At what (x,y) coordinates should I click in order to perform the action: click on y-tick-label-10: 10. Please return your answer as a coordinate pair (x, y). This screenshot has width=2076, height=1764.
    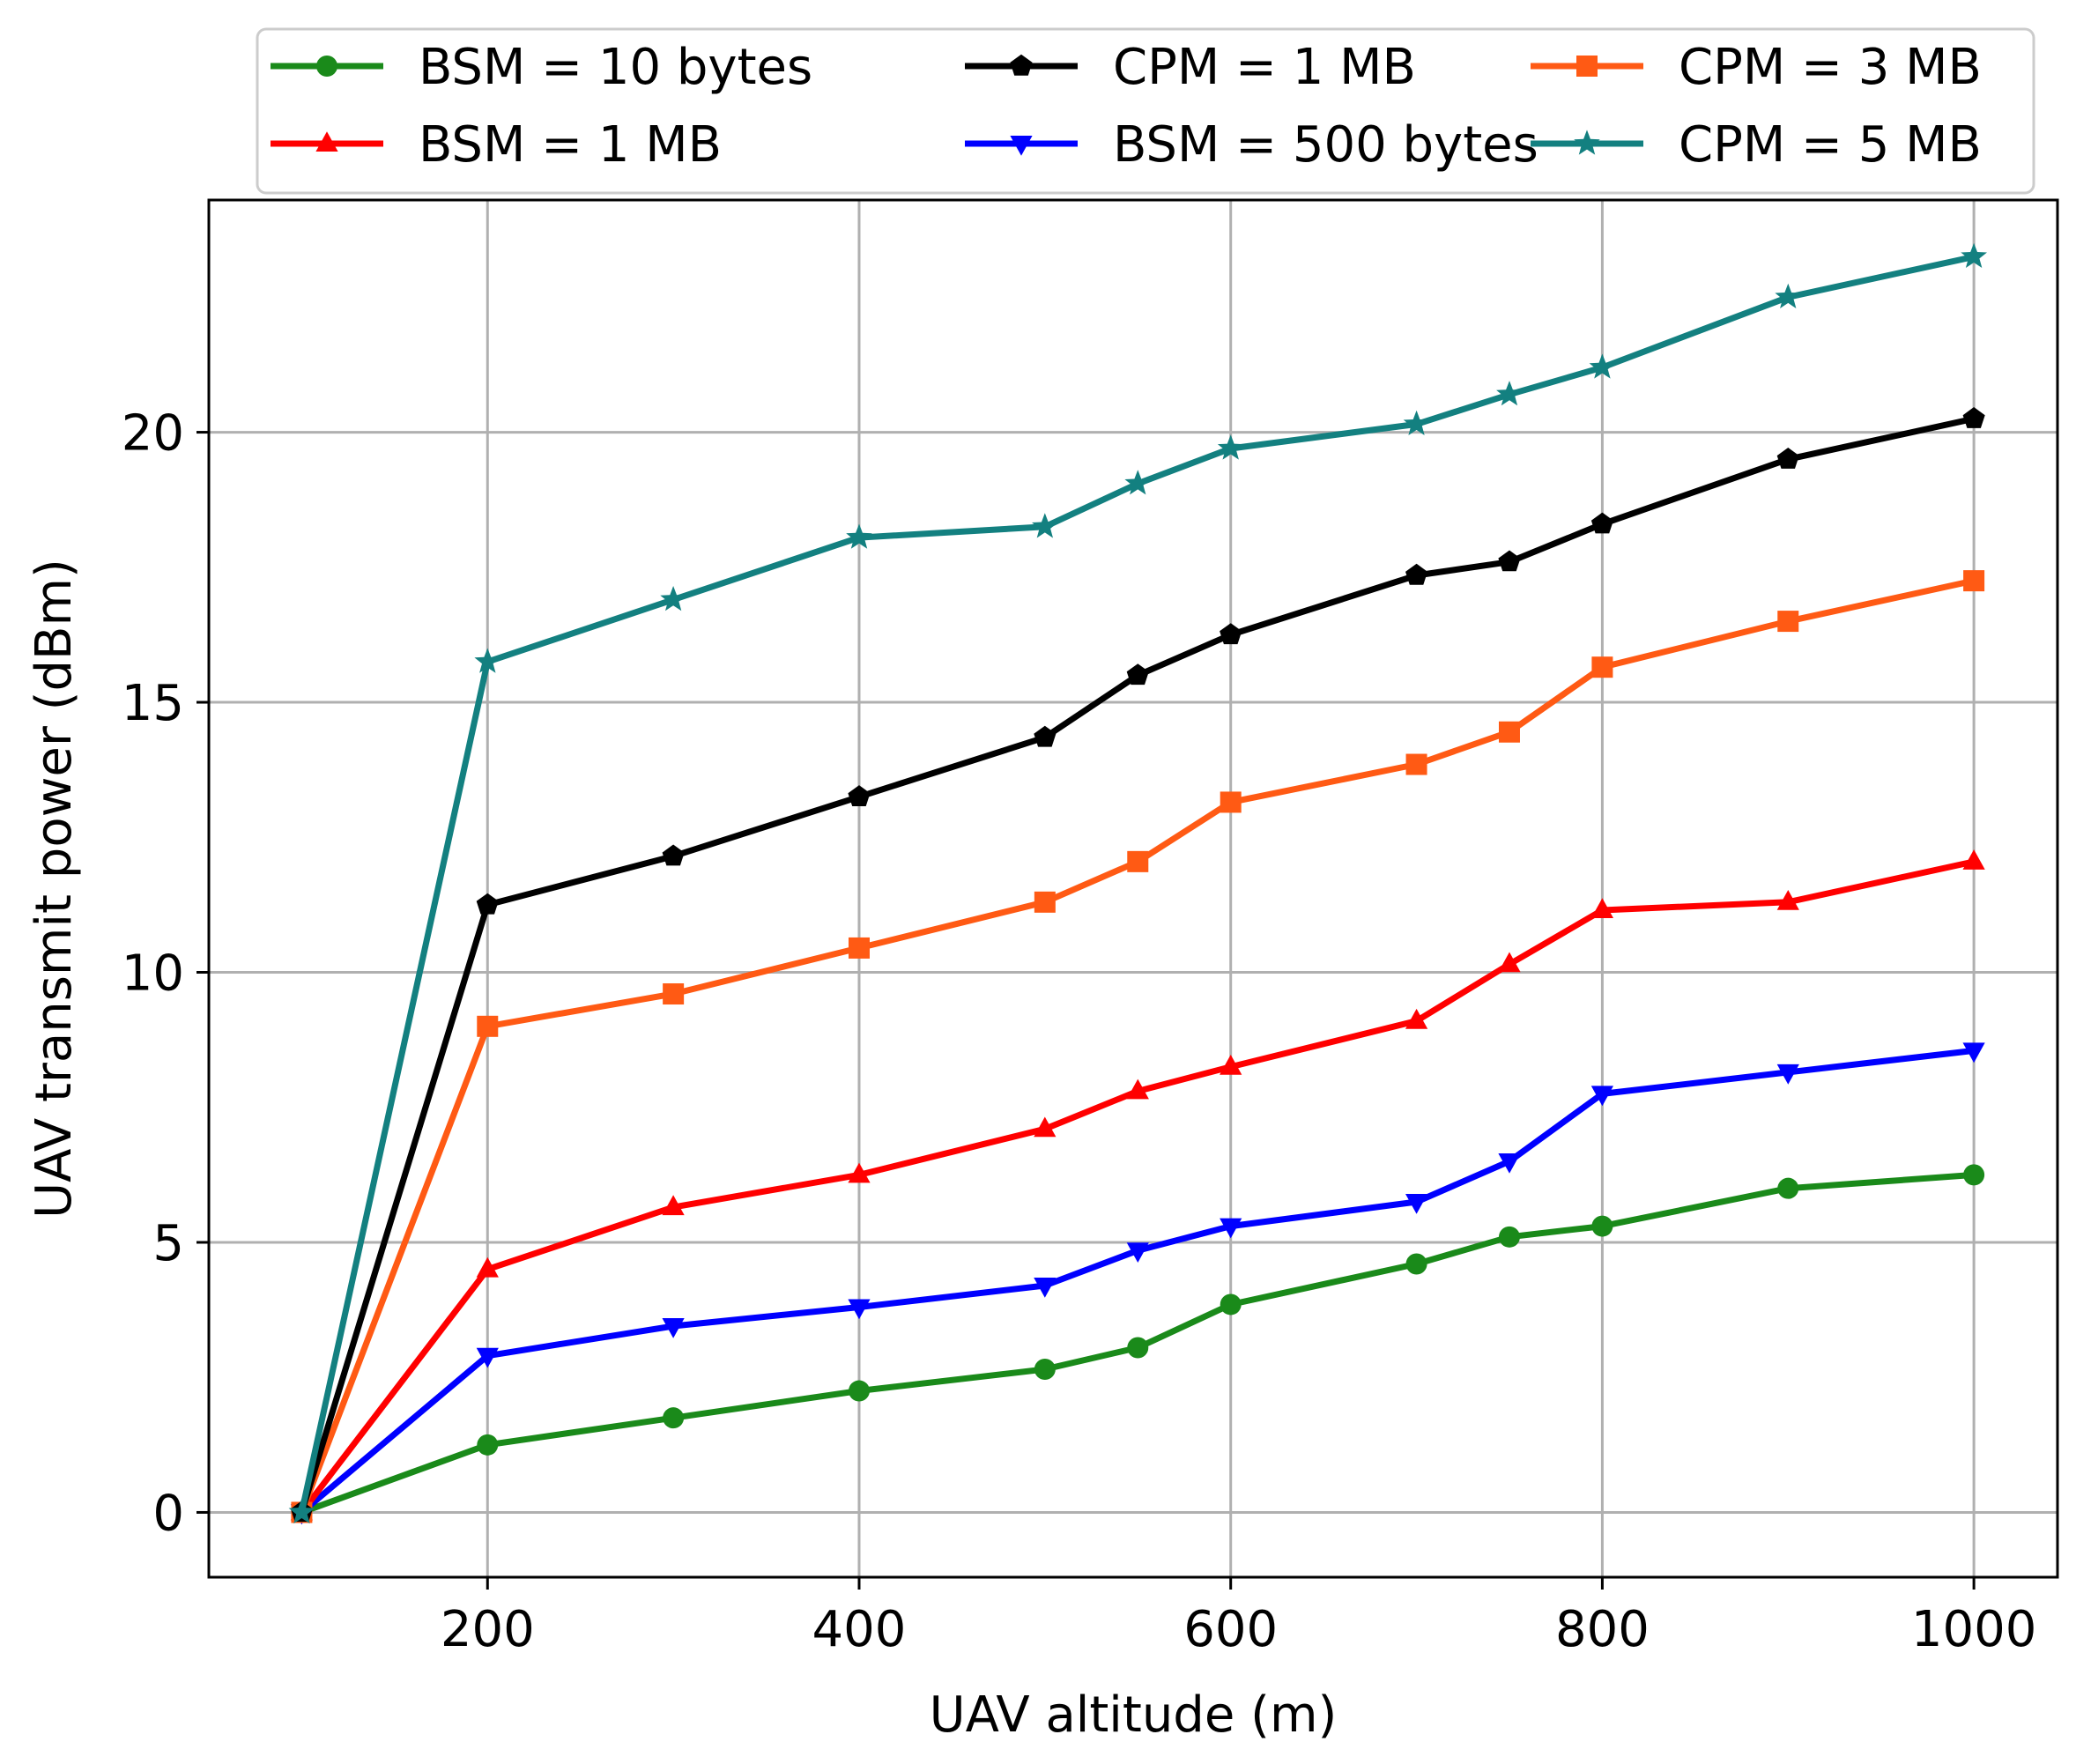
    Looking at the image, I should click on (153, 974).